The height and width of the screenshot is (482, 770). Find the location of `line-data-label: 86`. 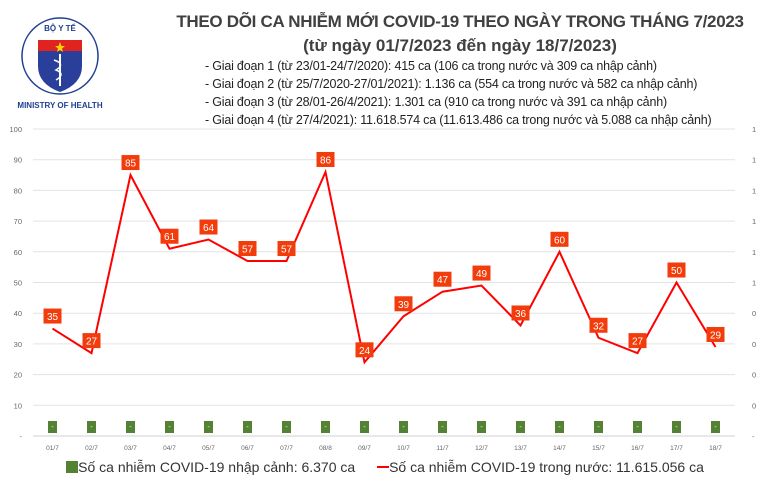

line-data-label: 86 is located at coordinates (326, 160).